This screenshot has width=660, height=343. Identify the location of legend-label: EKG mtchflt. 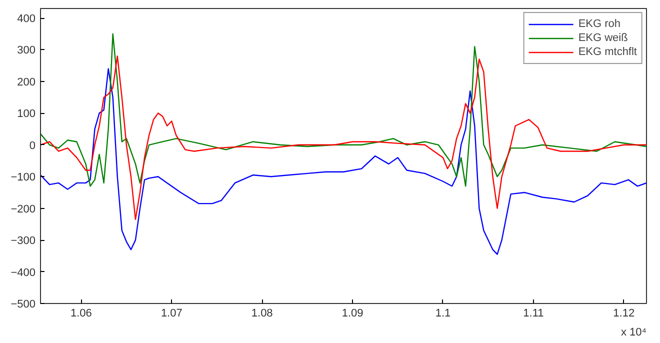
(607, 52).